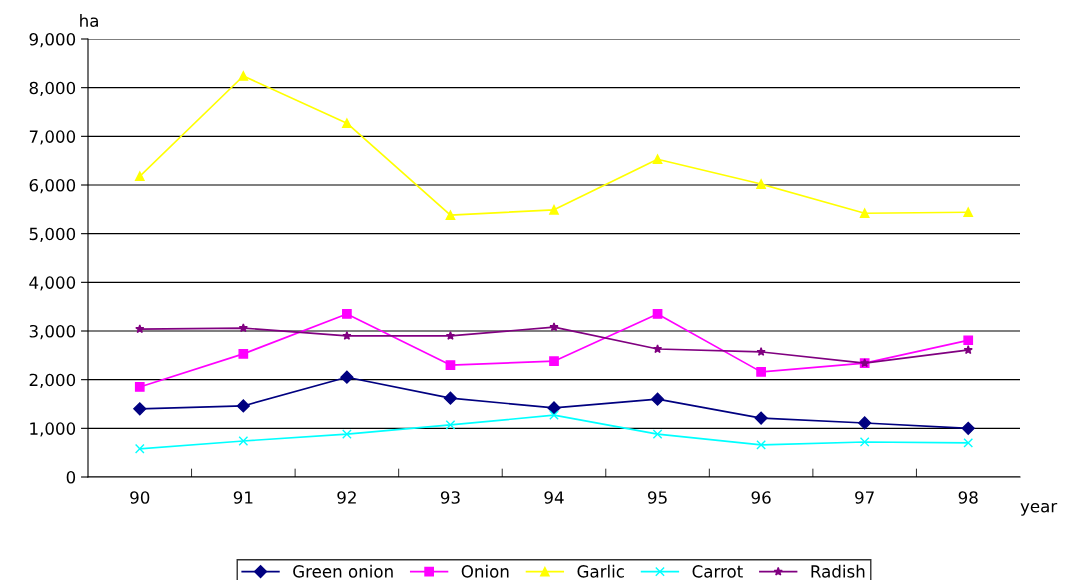  Describe the element at coordinates (343, 571) in the screenshot. I see `legend-label: Green onion` at that location.